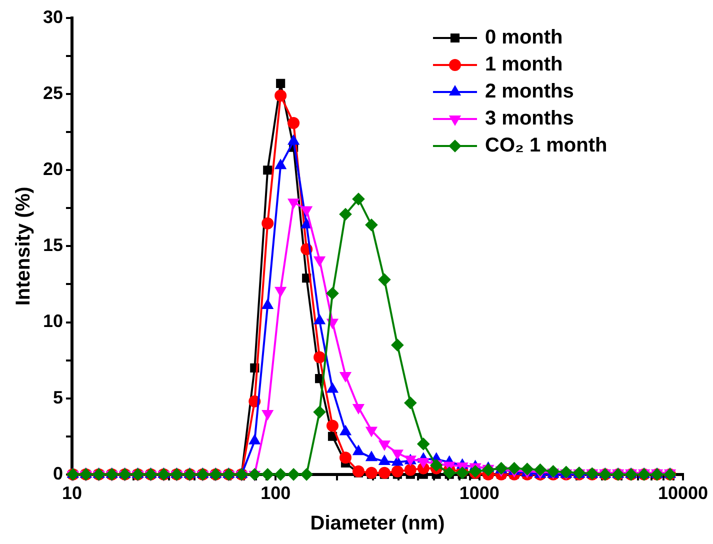 This screenshot has width=713, height=544. Describe the element at coordinates (529, 119) in the screenshot. I see `legend-label: 3 months` at that location.